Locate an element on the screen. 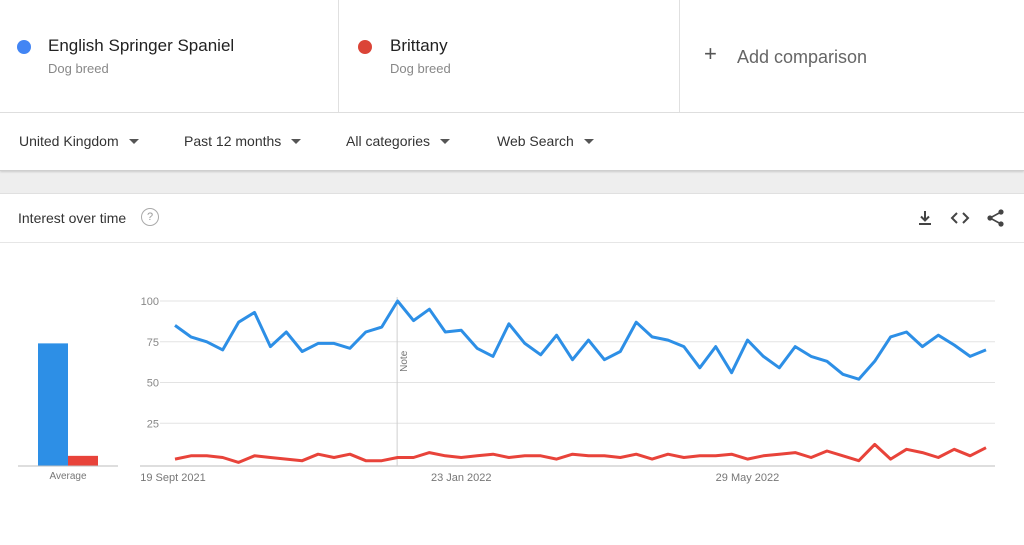  average-label: Average is located at coordinates (68, 476).